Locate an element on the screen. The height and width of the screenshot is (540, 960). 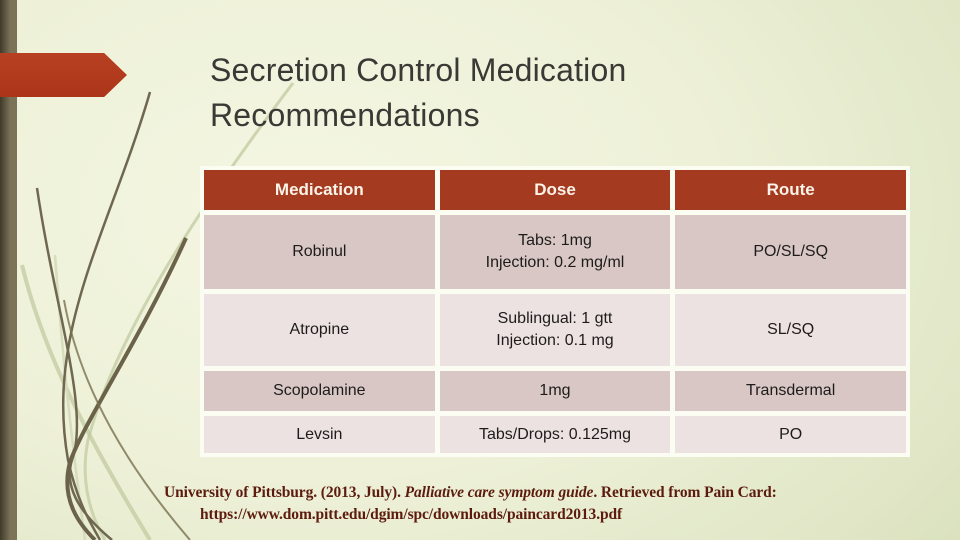
cell-dose-robinul: Tabs: 1mg Injection: 0.2 mg/ml is located at coordinates (555, 252).